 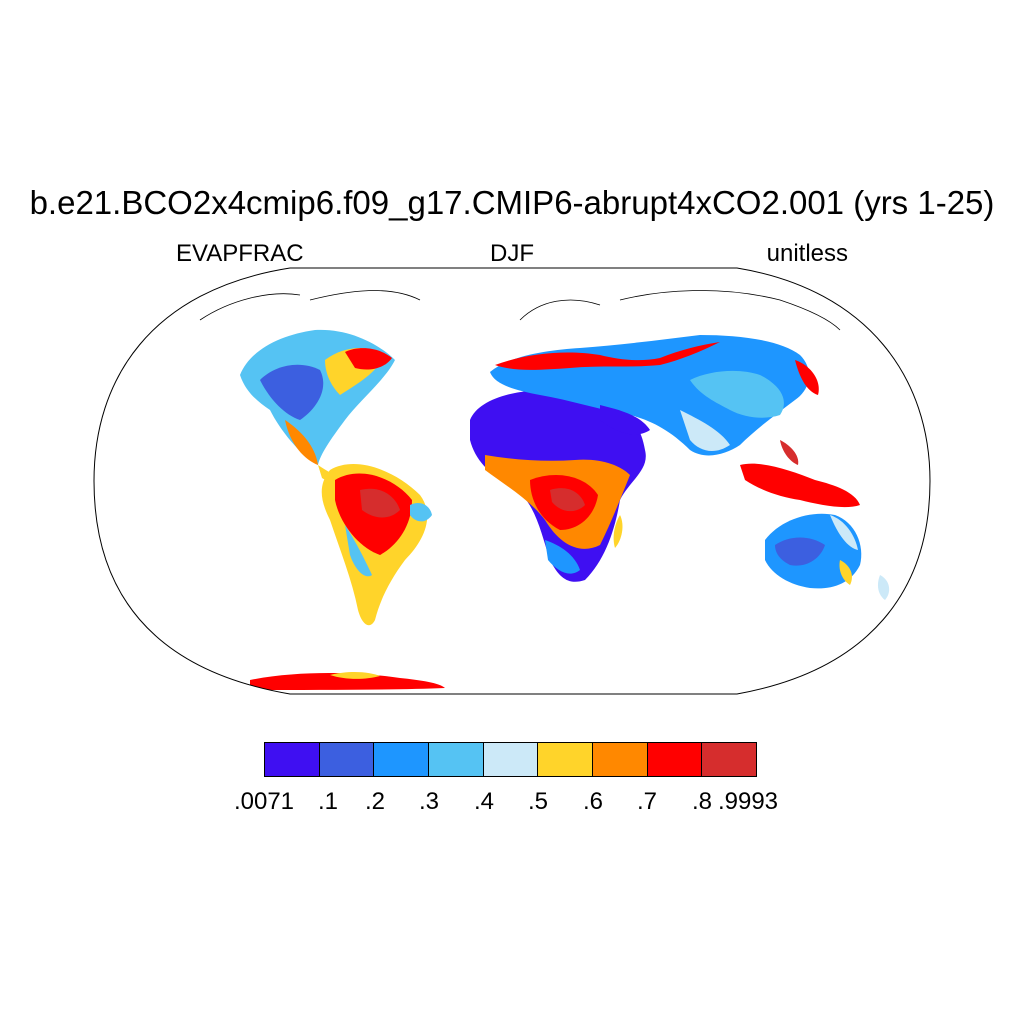 I want to click on antarctica-region, so click(x=347, y=681).